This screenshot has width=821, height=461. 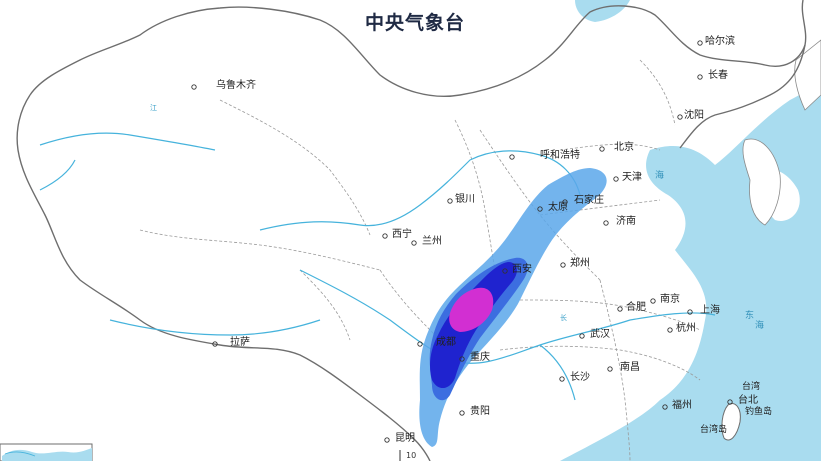 I want to click on city-label: 南昌, so click(x=630, y=366).